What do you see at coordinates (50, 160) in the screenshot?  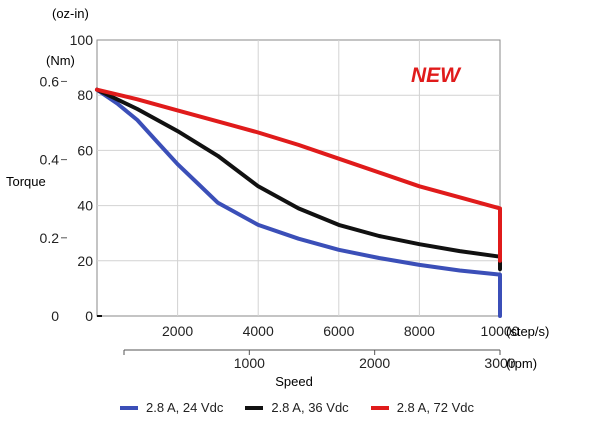 I see `nm-tick-label: 0.4` at bounding box center [50, 160].